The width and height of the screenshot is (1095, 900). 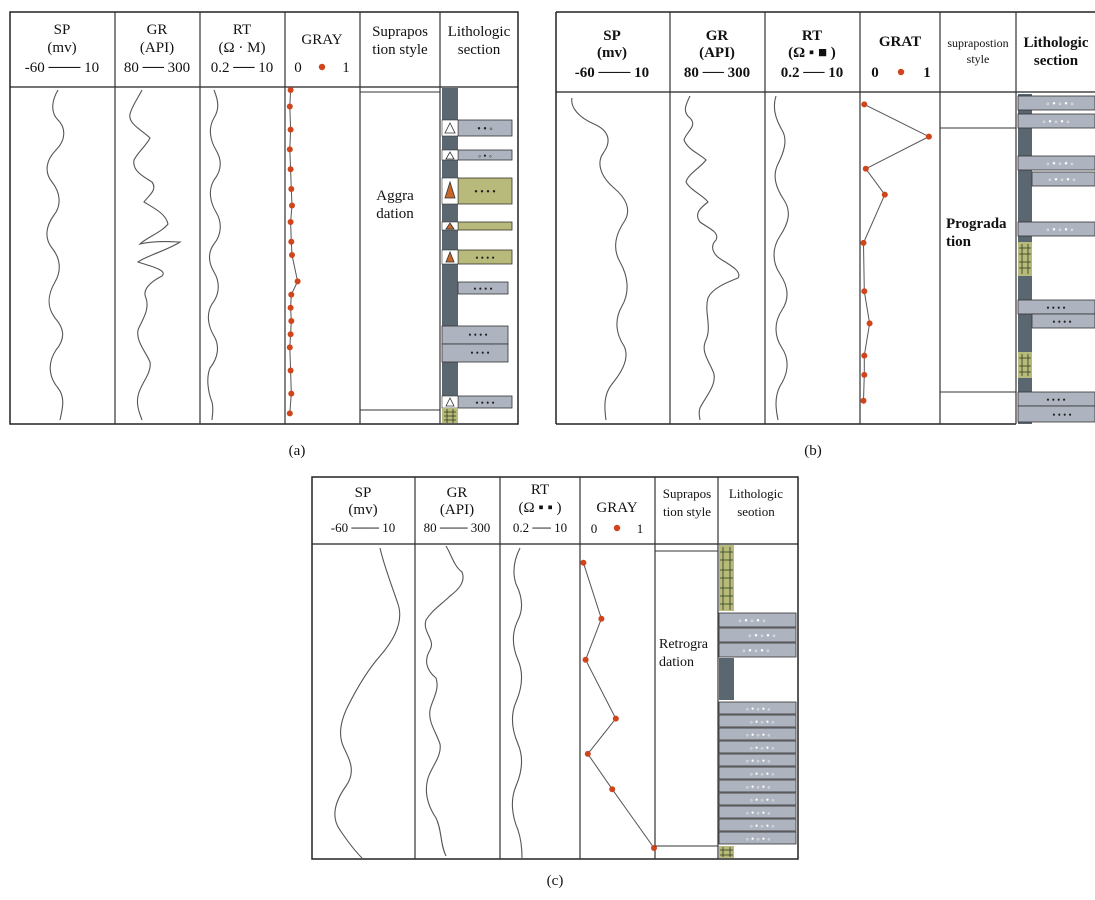 I want to click on gr-header-name: GR, so click(x=157, y=30).